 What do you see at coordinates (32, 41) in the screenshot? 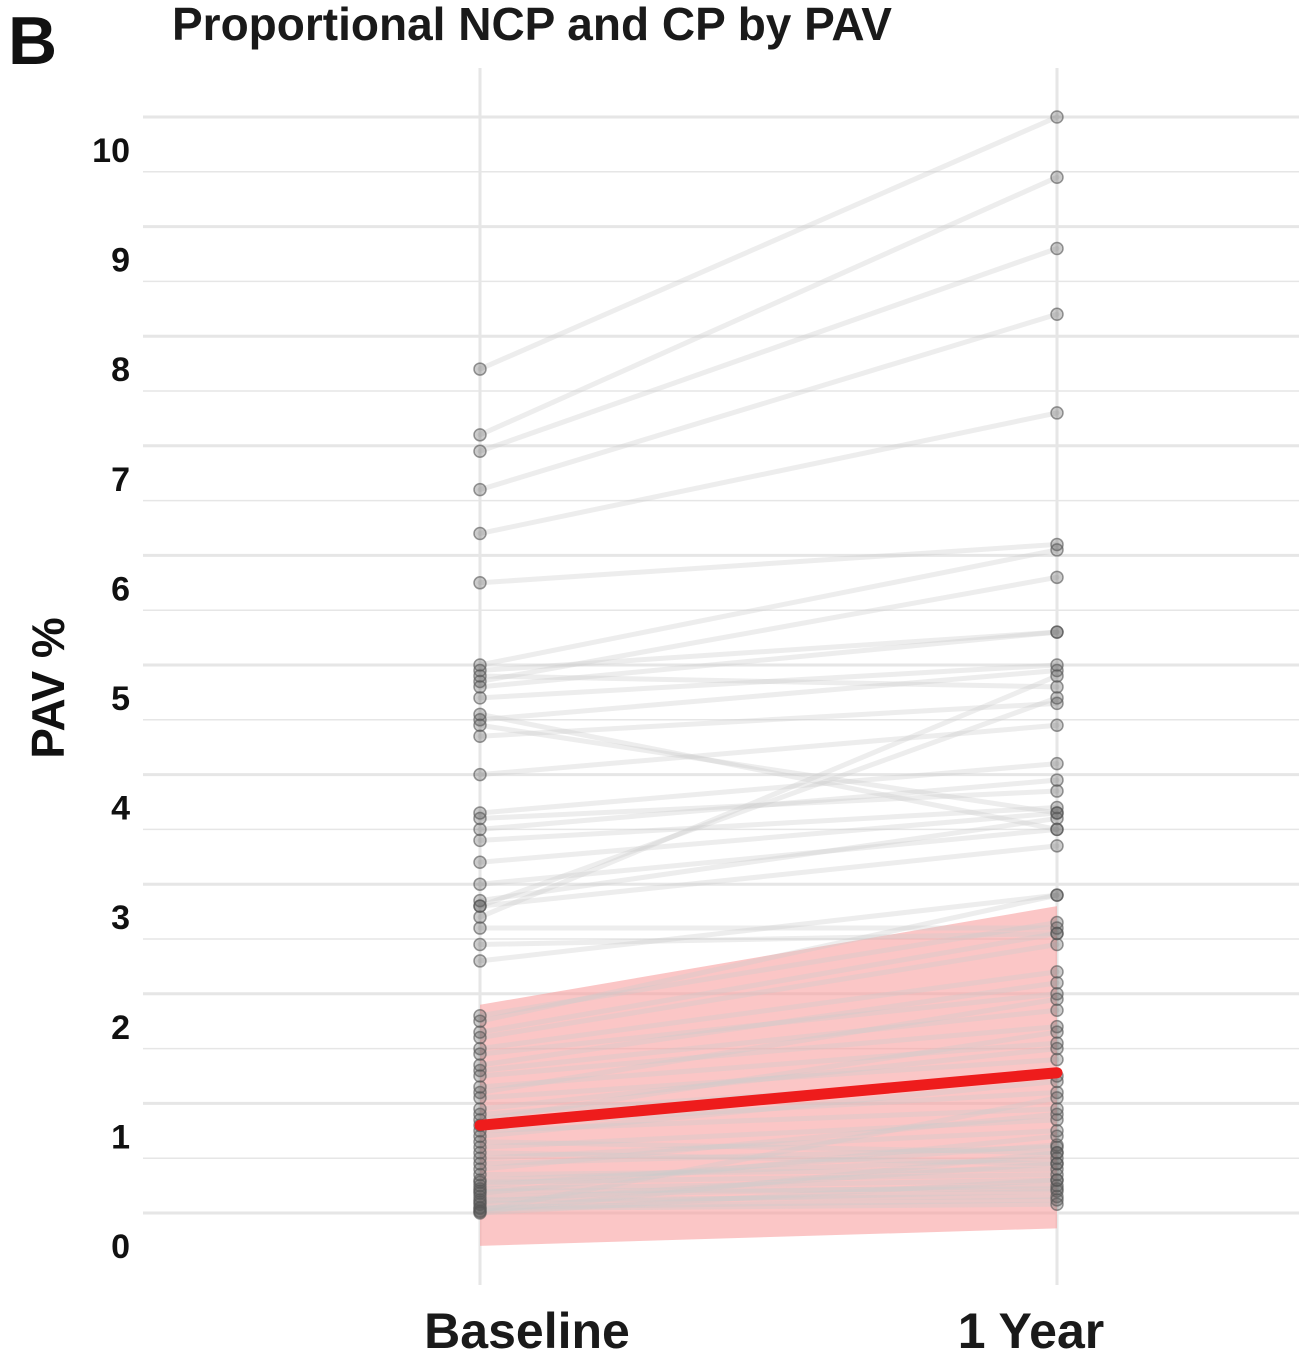
I see `panel-label: B` at bounding box center [32, 41].